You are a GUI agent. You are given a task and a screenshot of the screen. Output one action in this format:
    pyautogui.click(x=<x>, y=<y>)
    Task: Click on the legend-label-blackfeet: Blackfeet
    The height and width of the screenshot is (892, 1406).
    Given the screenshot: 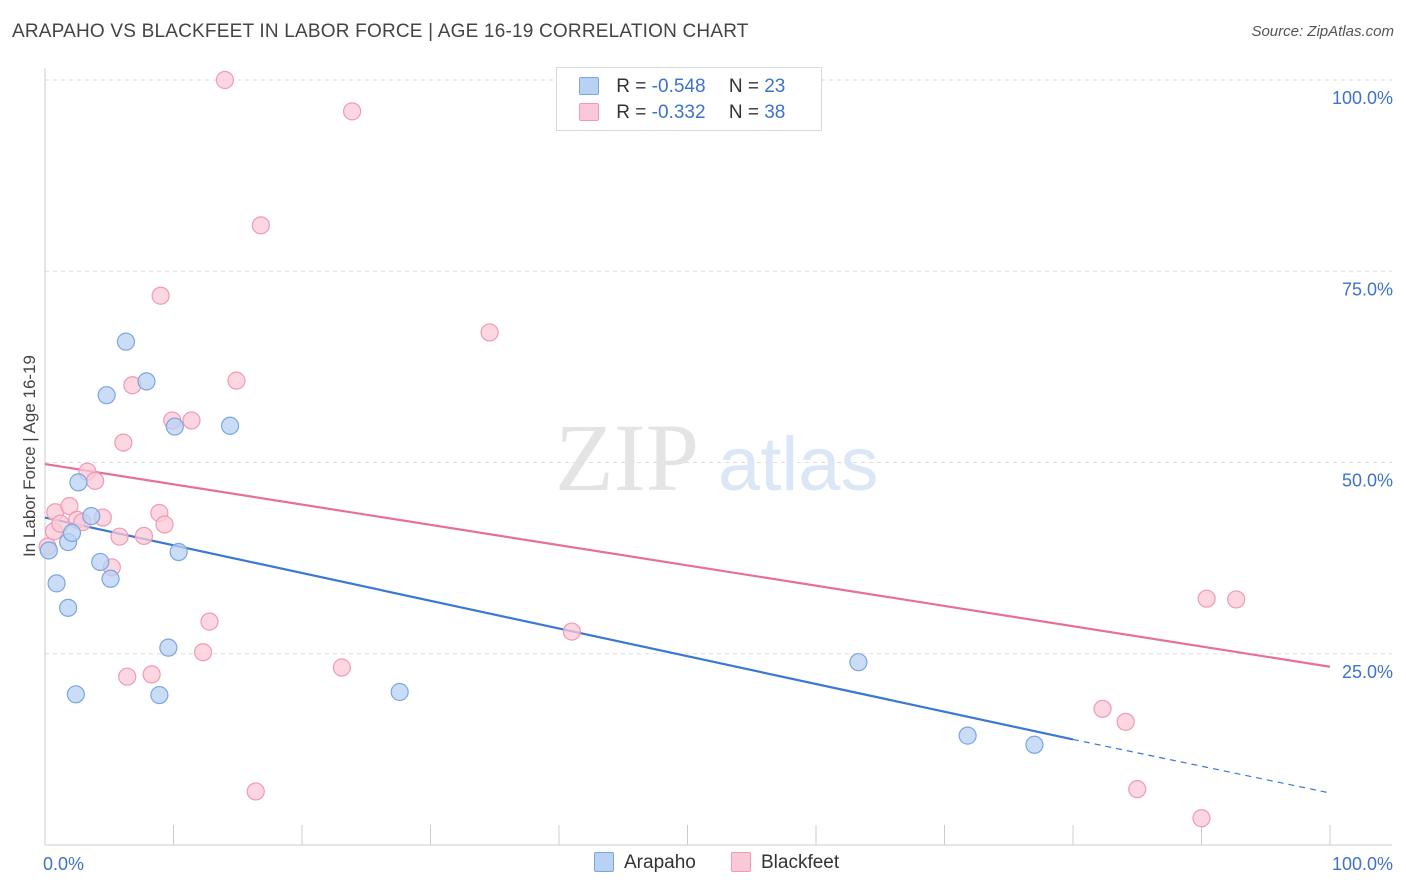 What is the action you would take?
    pyautogui.click(x=800, y=862)
    